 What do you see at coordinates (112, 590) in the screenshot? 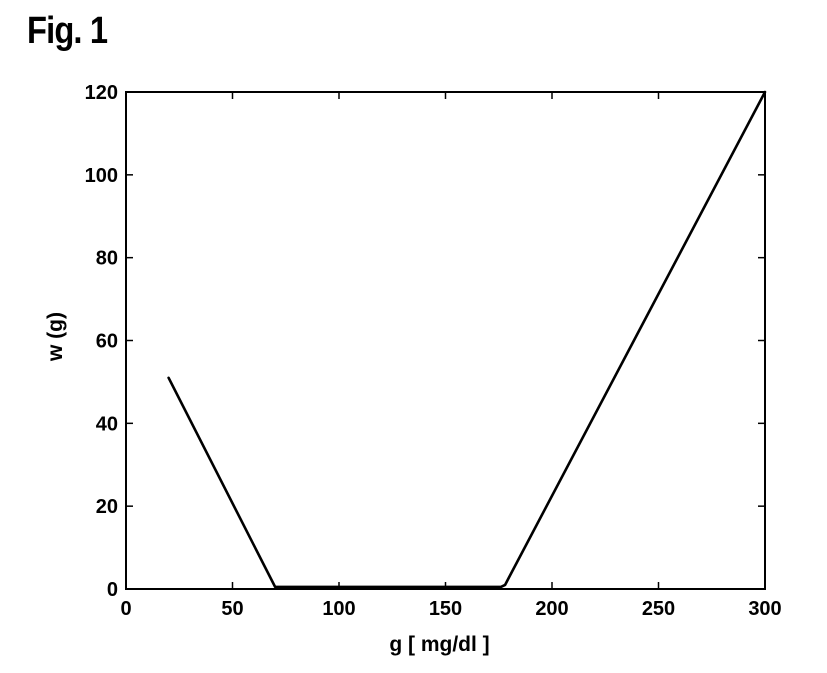
I see `y-tick-label: 0` at bounding box center [112, 590].